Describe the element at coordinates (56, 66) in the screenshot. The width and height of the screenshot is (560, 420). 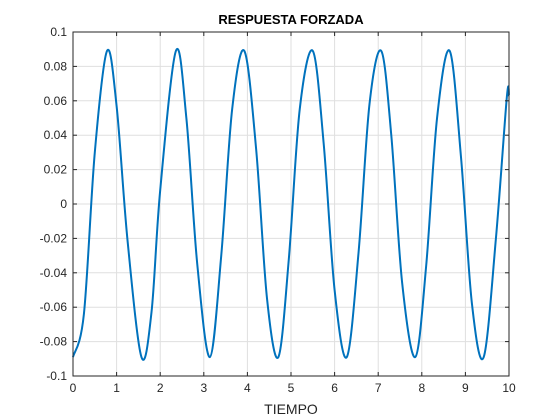
I see `y-tick-label: 0.08` at that location.